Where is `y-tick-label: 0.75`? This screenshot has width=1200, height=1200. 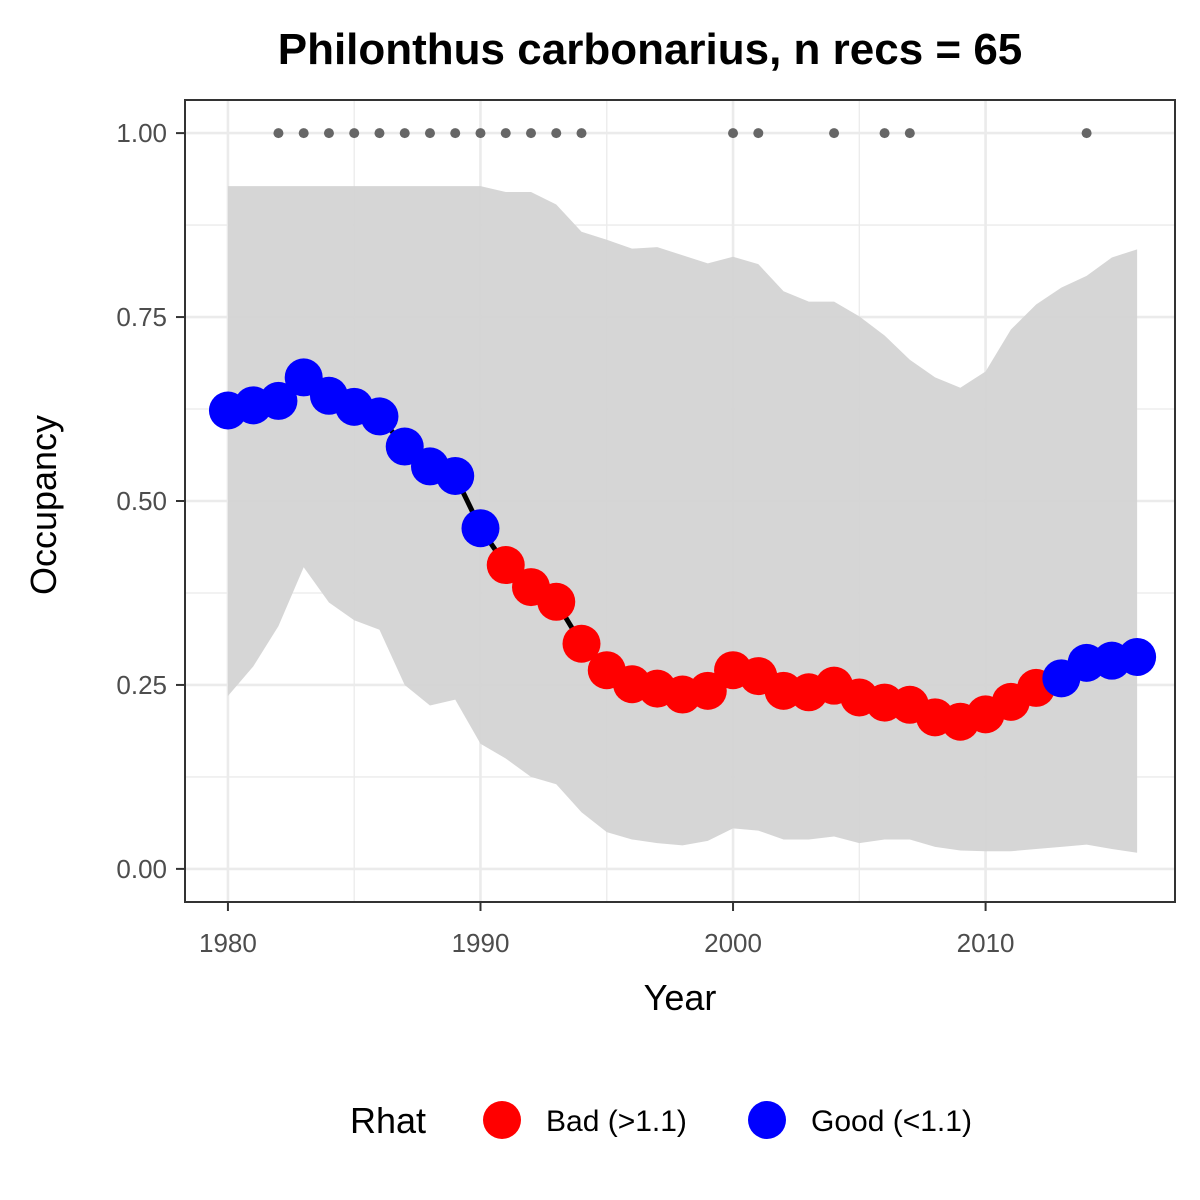
y-tick-label: 0.75 is located at coordinates (141, 317).